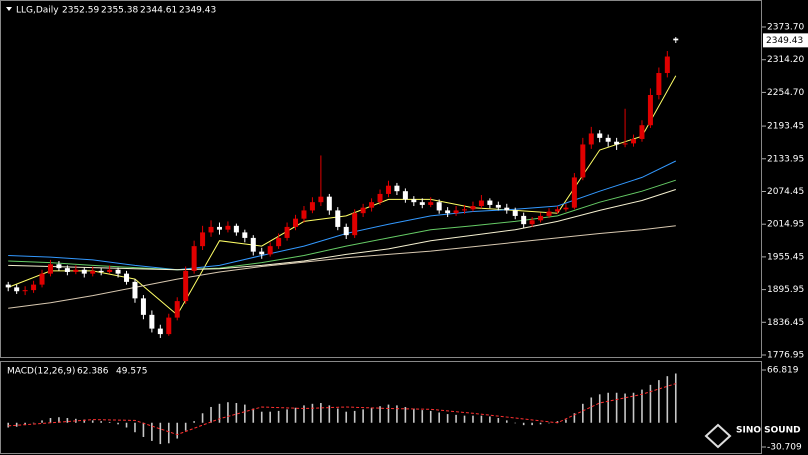 The width and height of the screenshot is (808, 455). I want to click on y-tick-label: 2014.95, so click(785, 225).